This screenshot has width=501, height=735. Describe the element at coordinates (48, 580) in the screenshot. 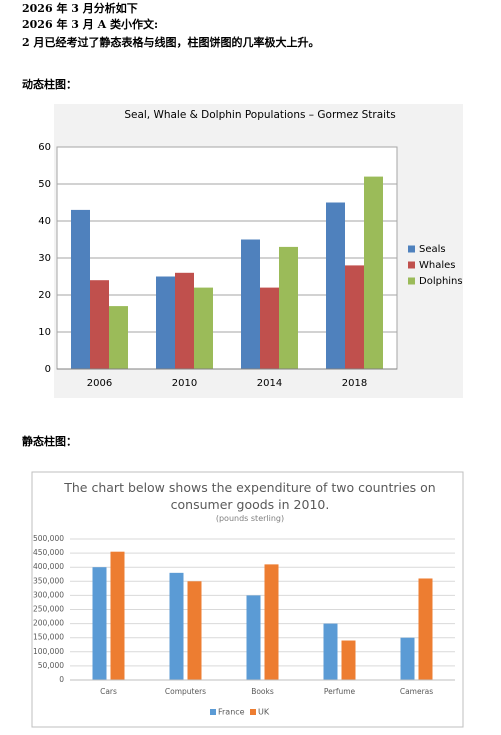

I see `y-tick-label: 350,000` at that location.